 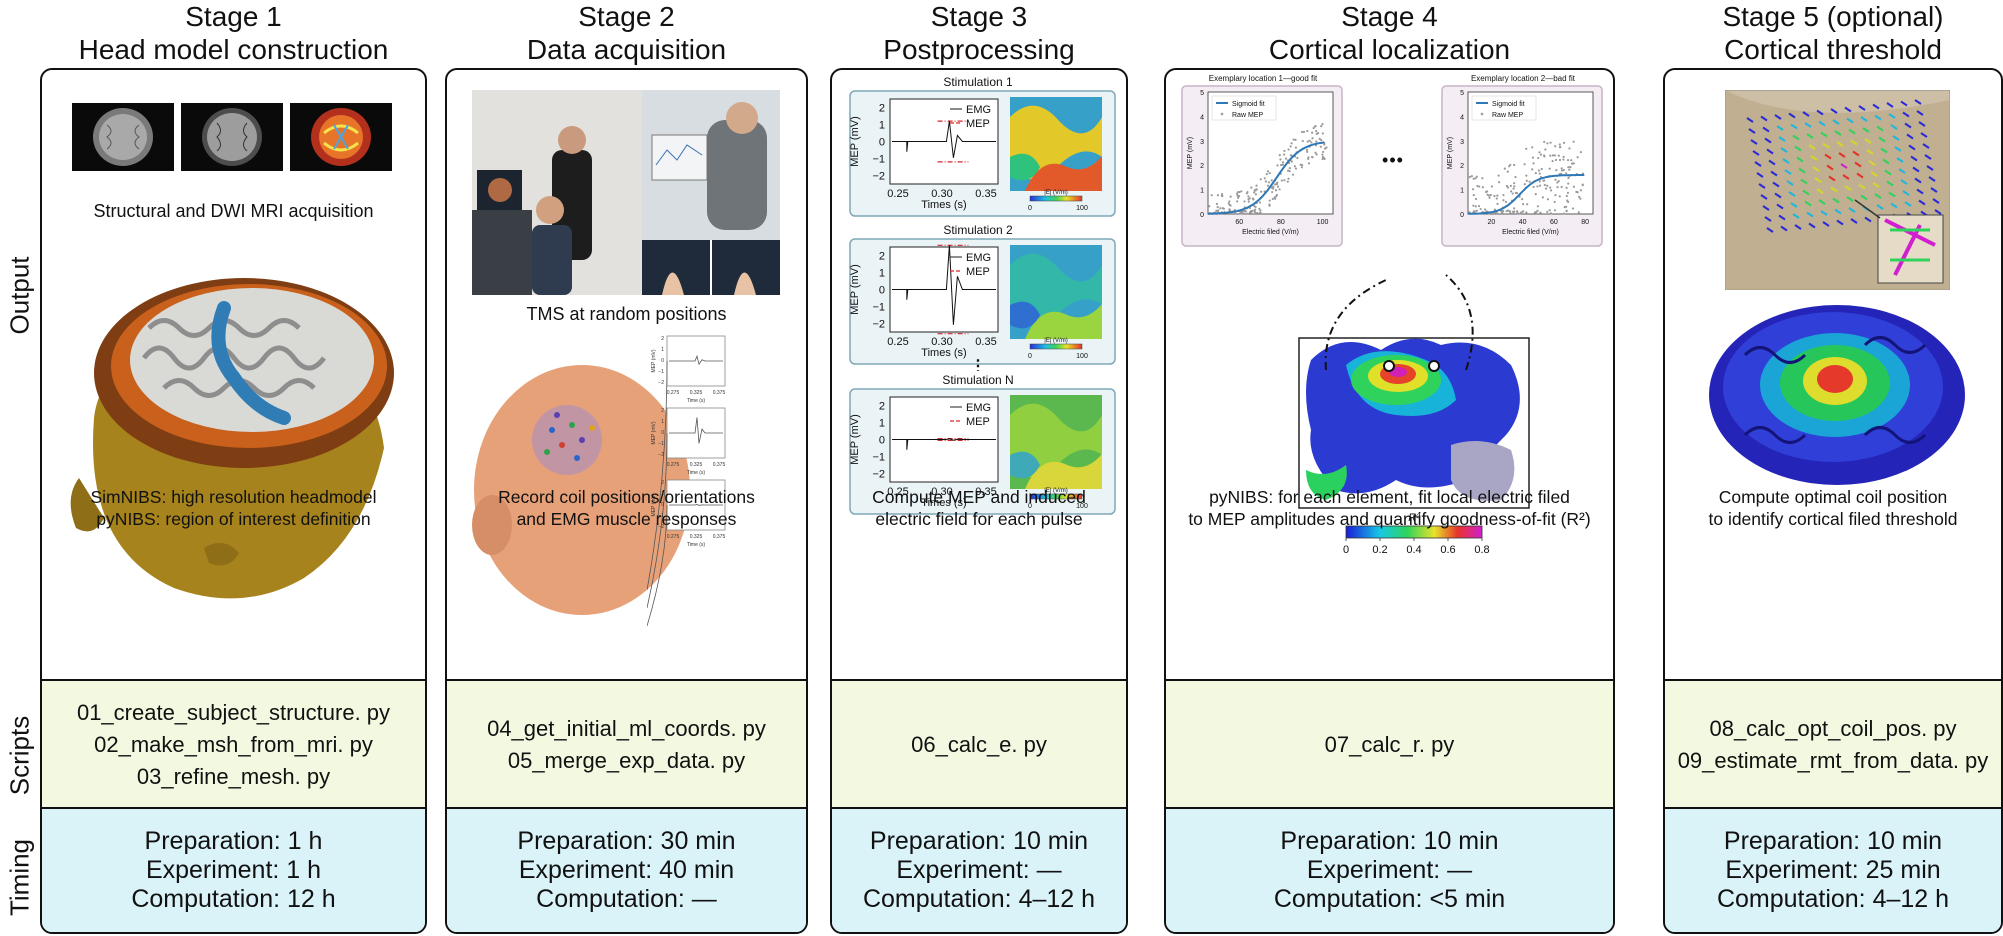 I want to click on tms-caption: TMS at random positions, so click(x=626, y=314).